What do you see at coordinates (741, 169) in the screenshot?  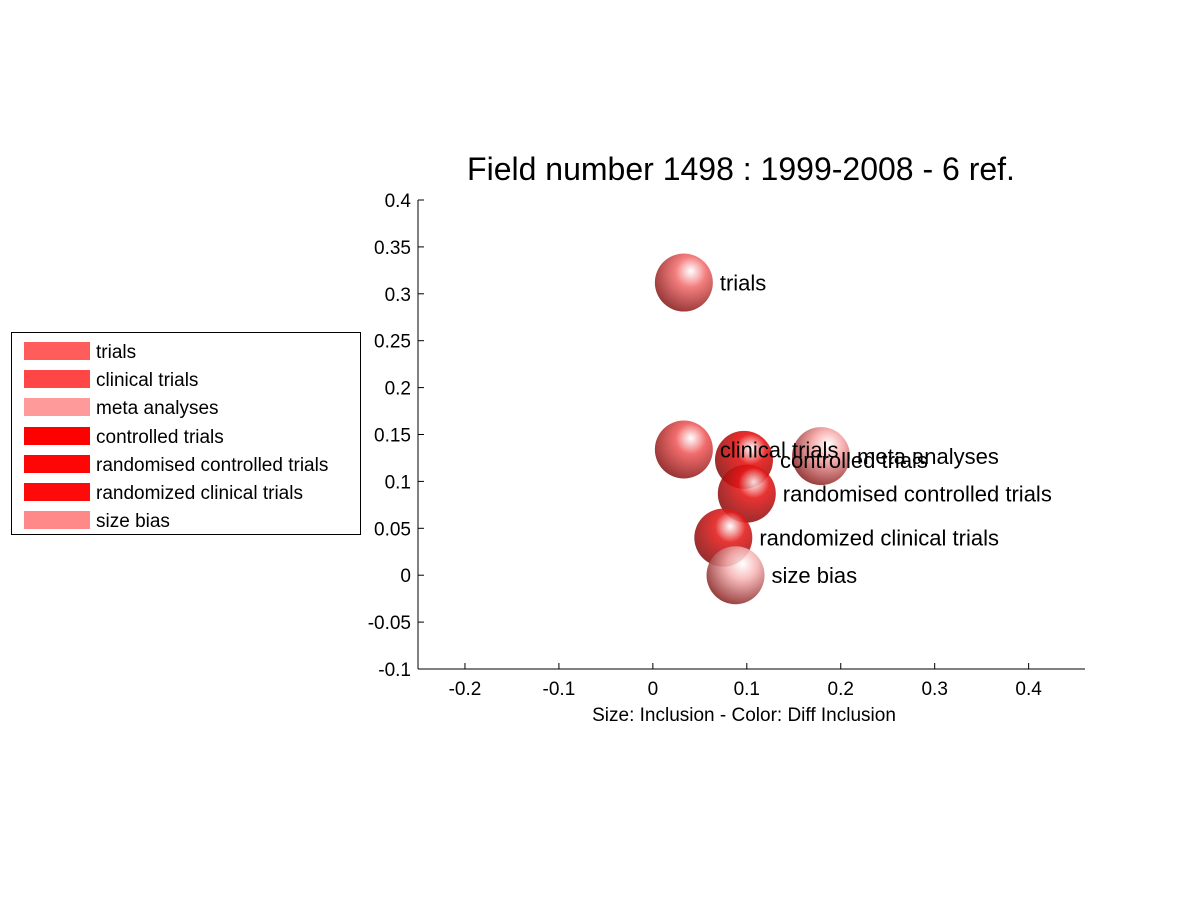 I see `chart-title: Field number 1498 : 1999-2008 - 6 ref.` at bounding box center [741, 169].